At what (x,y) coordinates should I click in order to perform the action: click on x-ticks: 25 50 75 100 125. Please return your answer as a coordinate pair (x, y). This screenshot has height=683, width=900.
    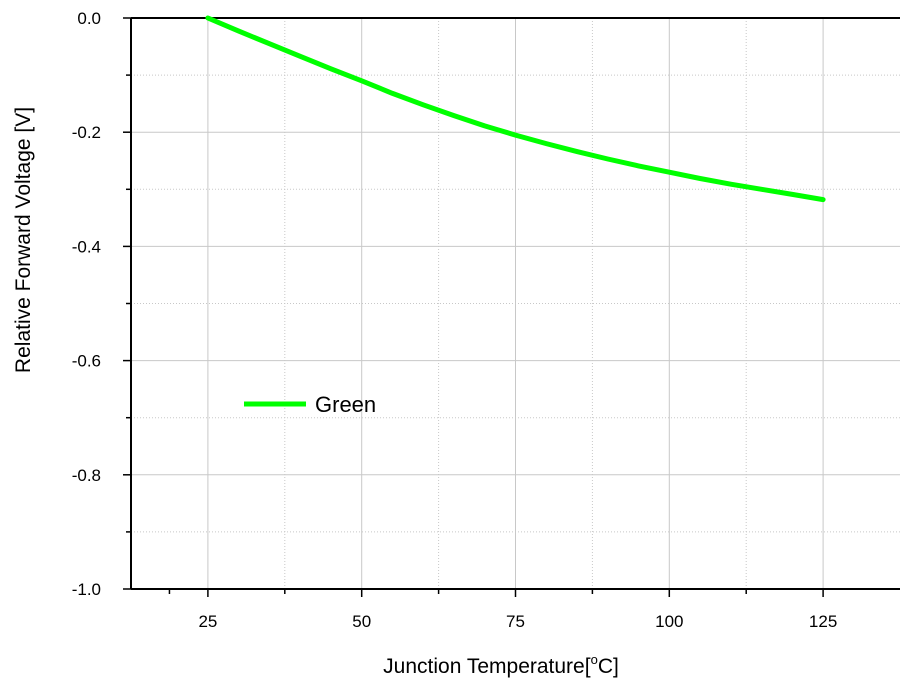
    Looking at the image, I should click on (502, 610).